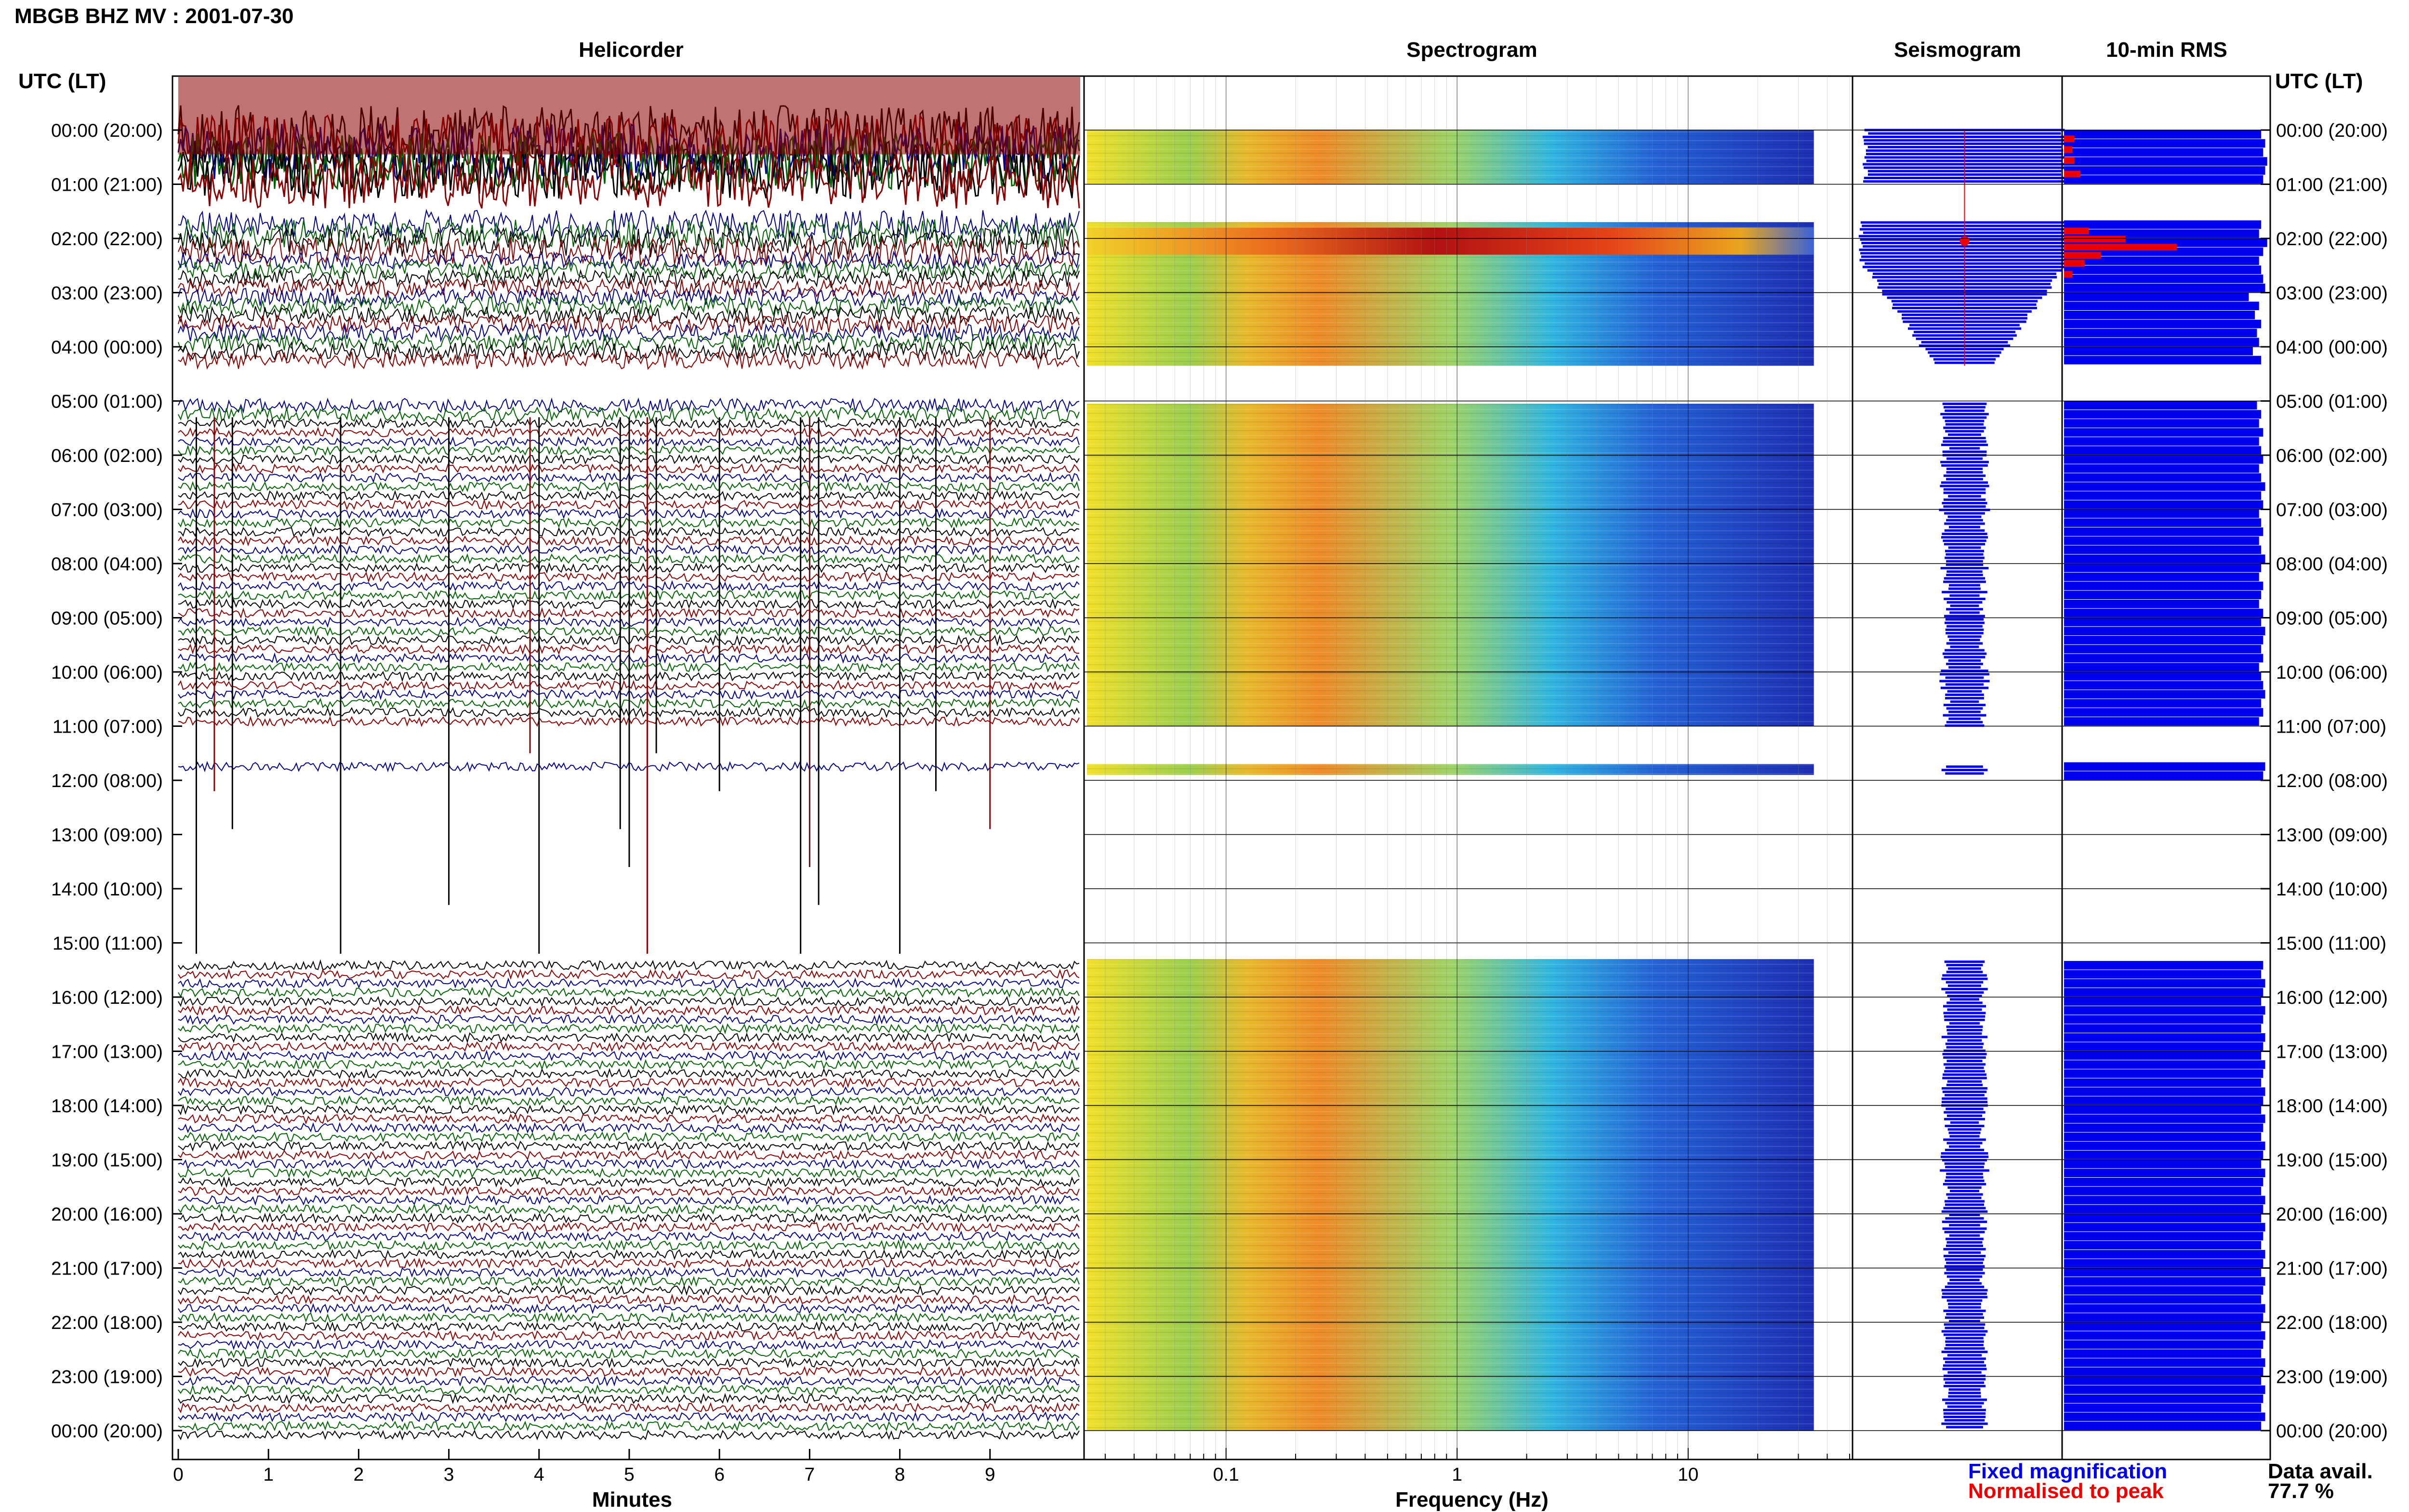 The height and width of the screenshot is (1512, 2409). Describe the element at coordinates (2332, 293) in the screenshot. I see `time-tick-label-right: 03:00 (23:00)` at that location.